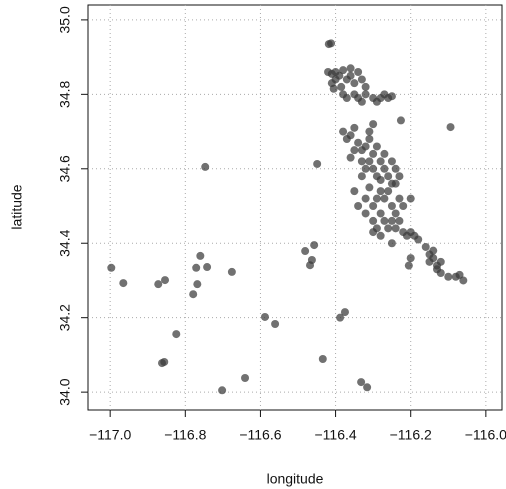 The height and width of the screenshot is (489, 506). I want to click on x-tick-label: −116.2, so click(411, 435).